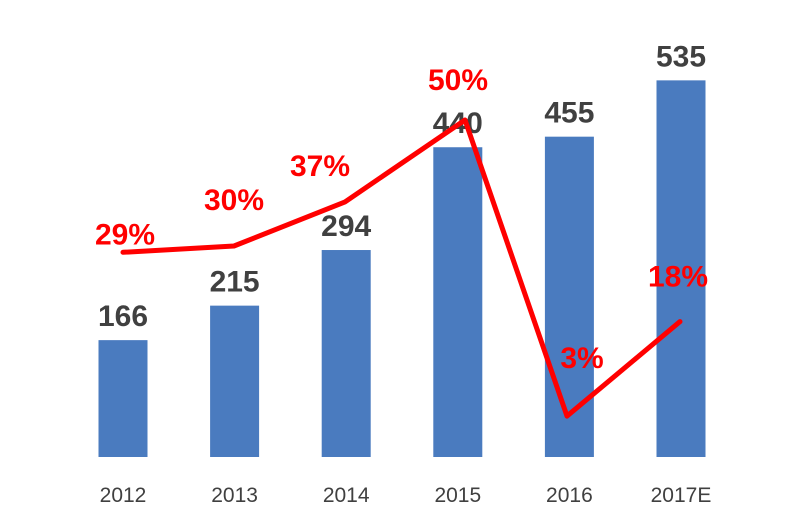 This screenshot has height=521, width=790. Describe the element at coordinates (581, 358) in the screenshot. I see `growth-rate-label-2016: 3%` at that location.